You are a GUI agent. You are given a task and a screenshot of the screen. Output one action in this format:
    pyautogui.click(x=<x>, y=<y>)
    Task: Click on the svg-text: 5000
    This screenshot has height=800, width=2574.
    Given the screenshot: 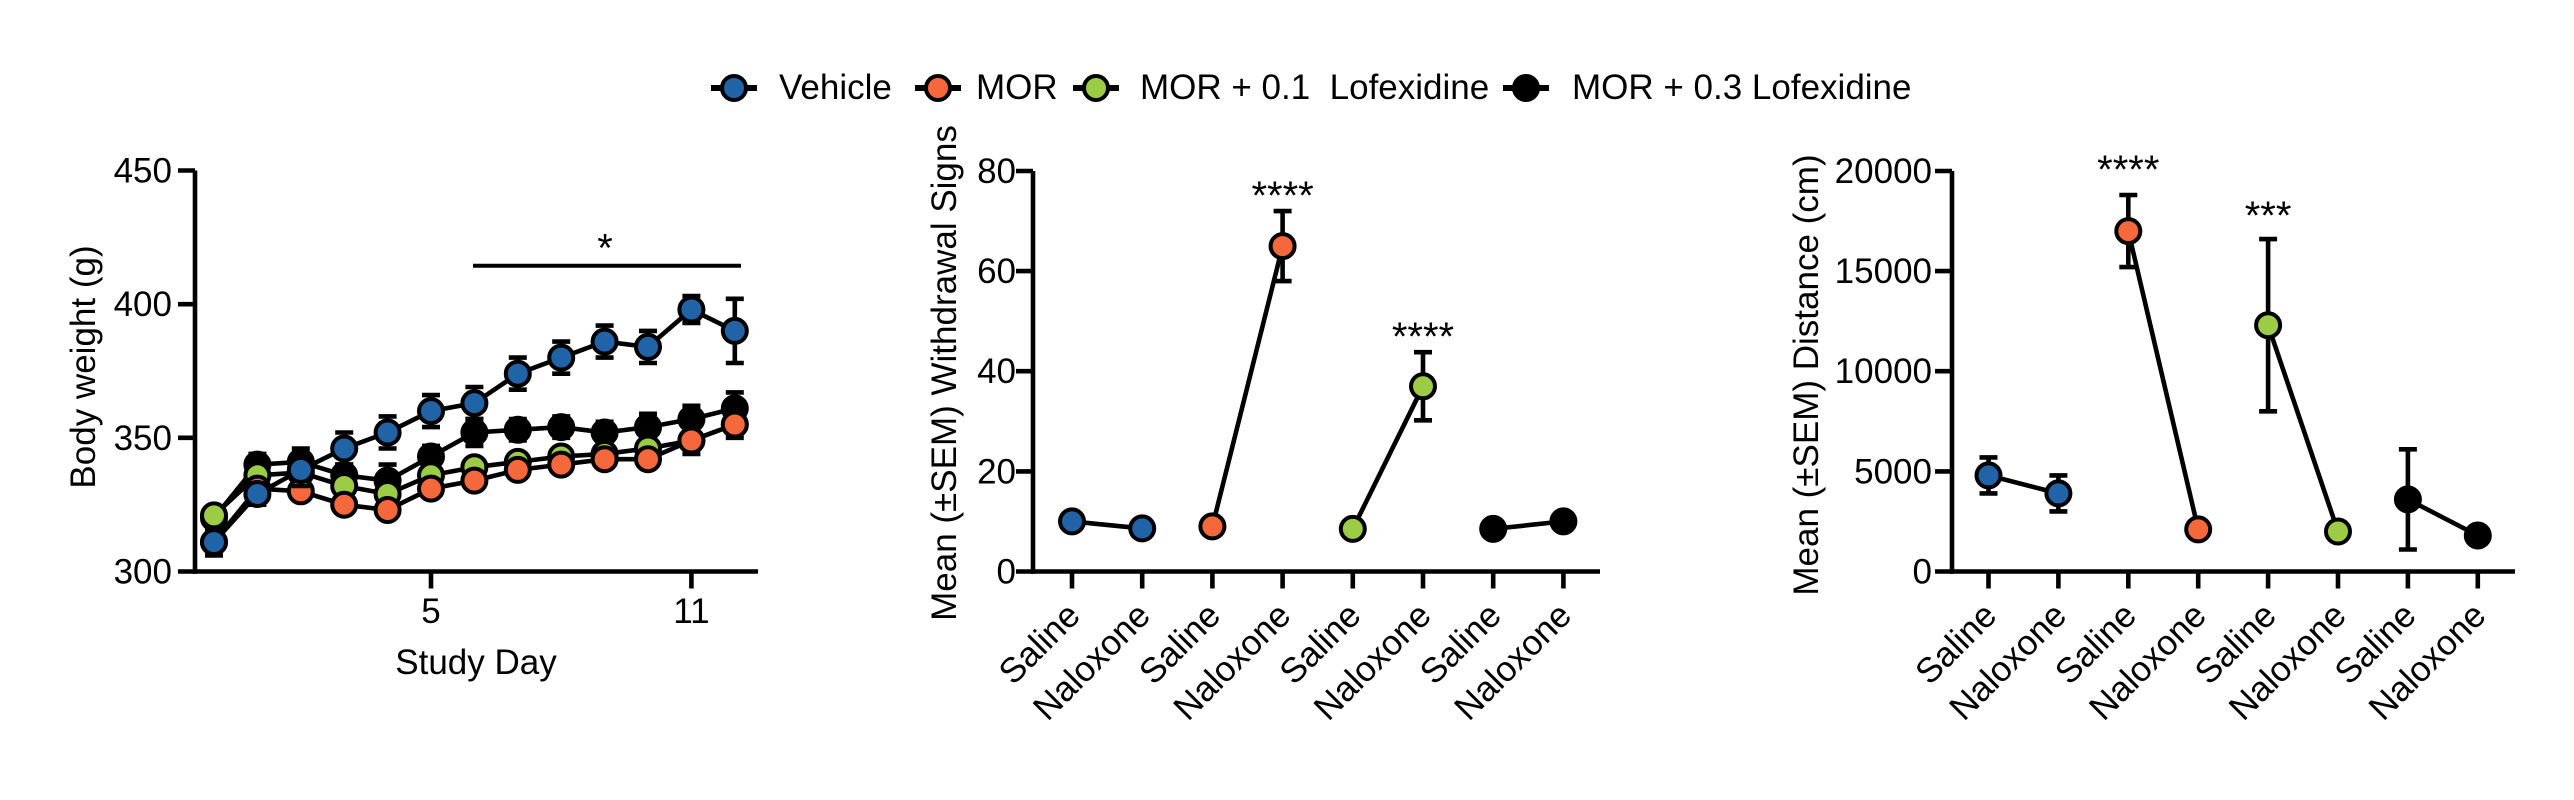 What is the action you would take?
    pyautogui.click(x=1893, y=471)
    